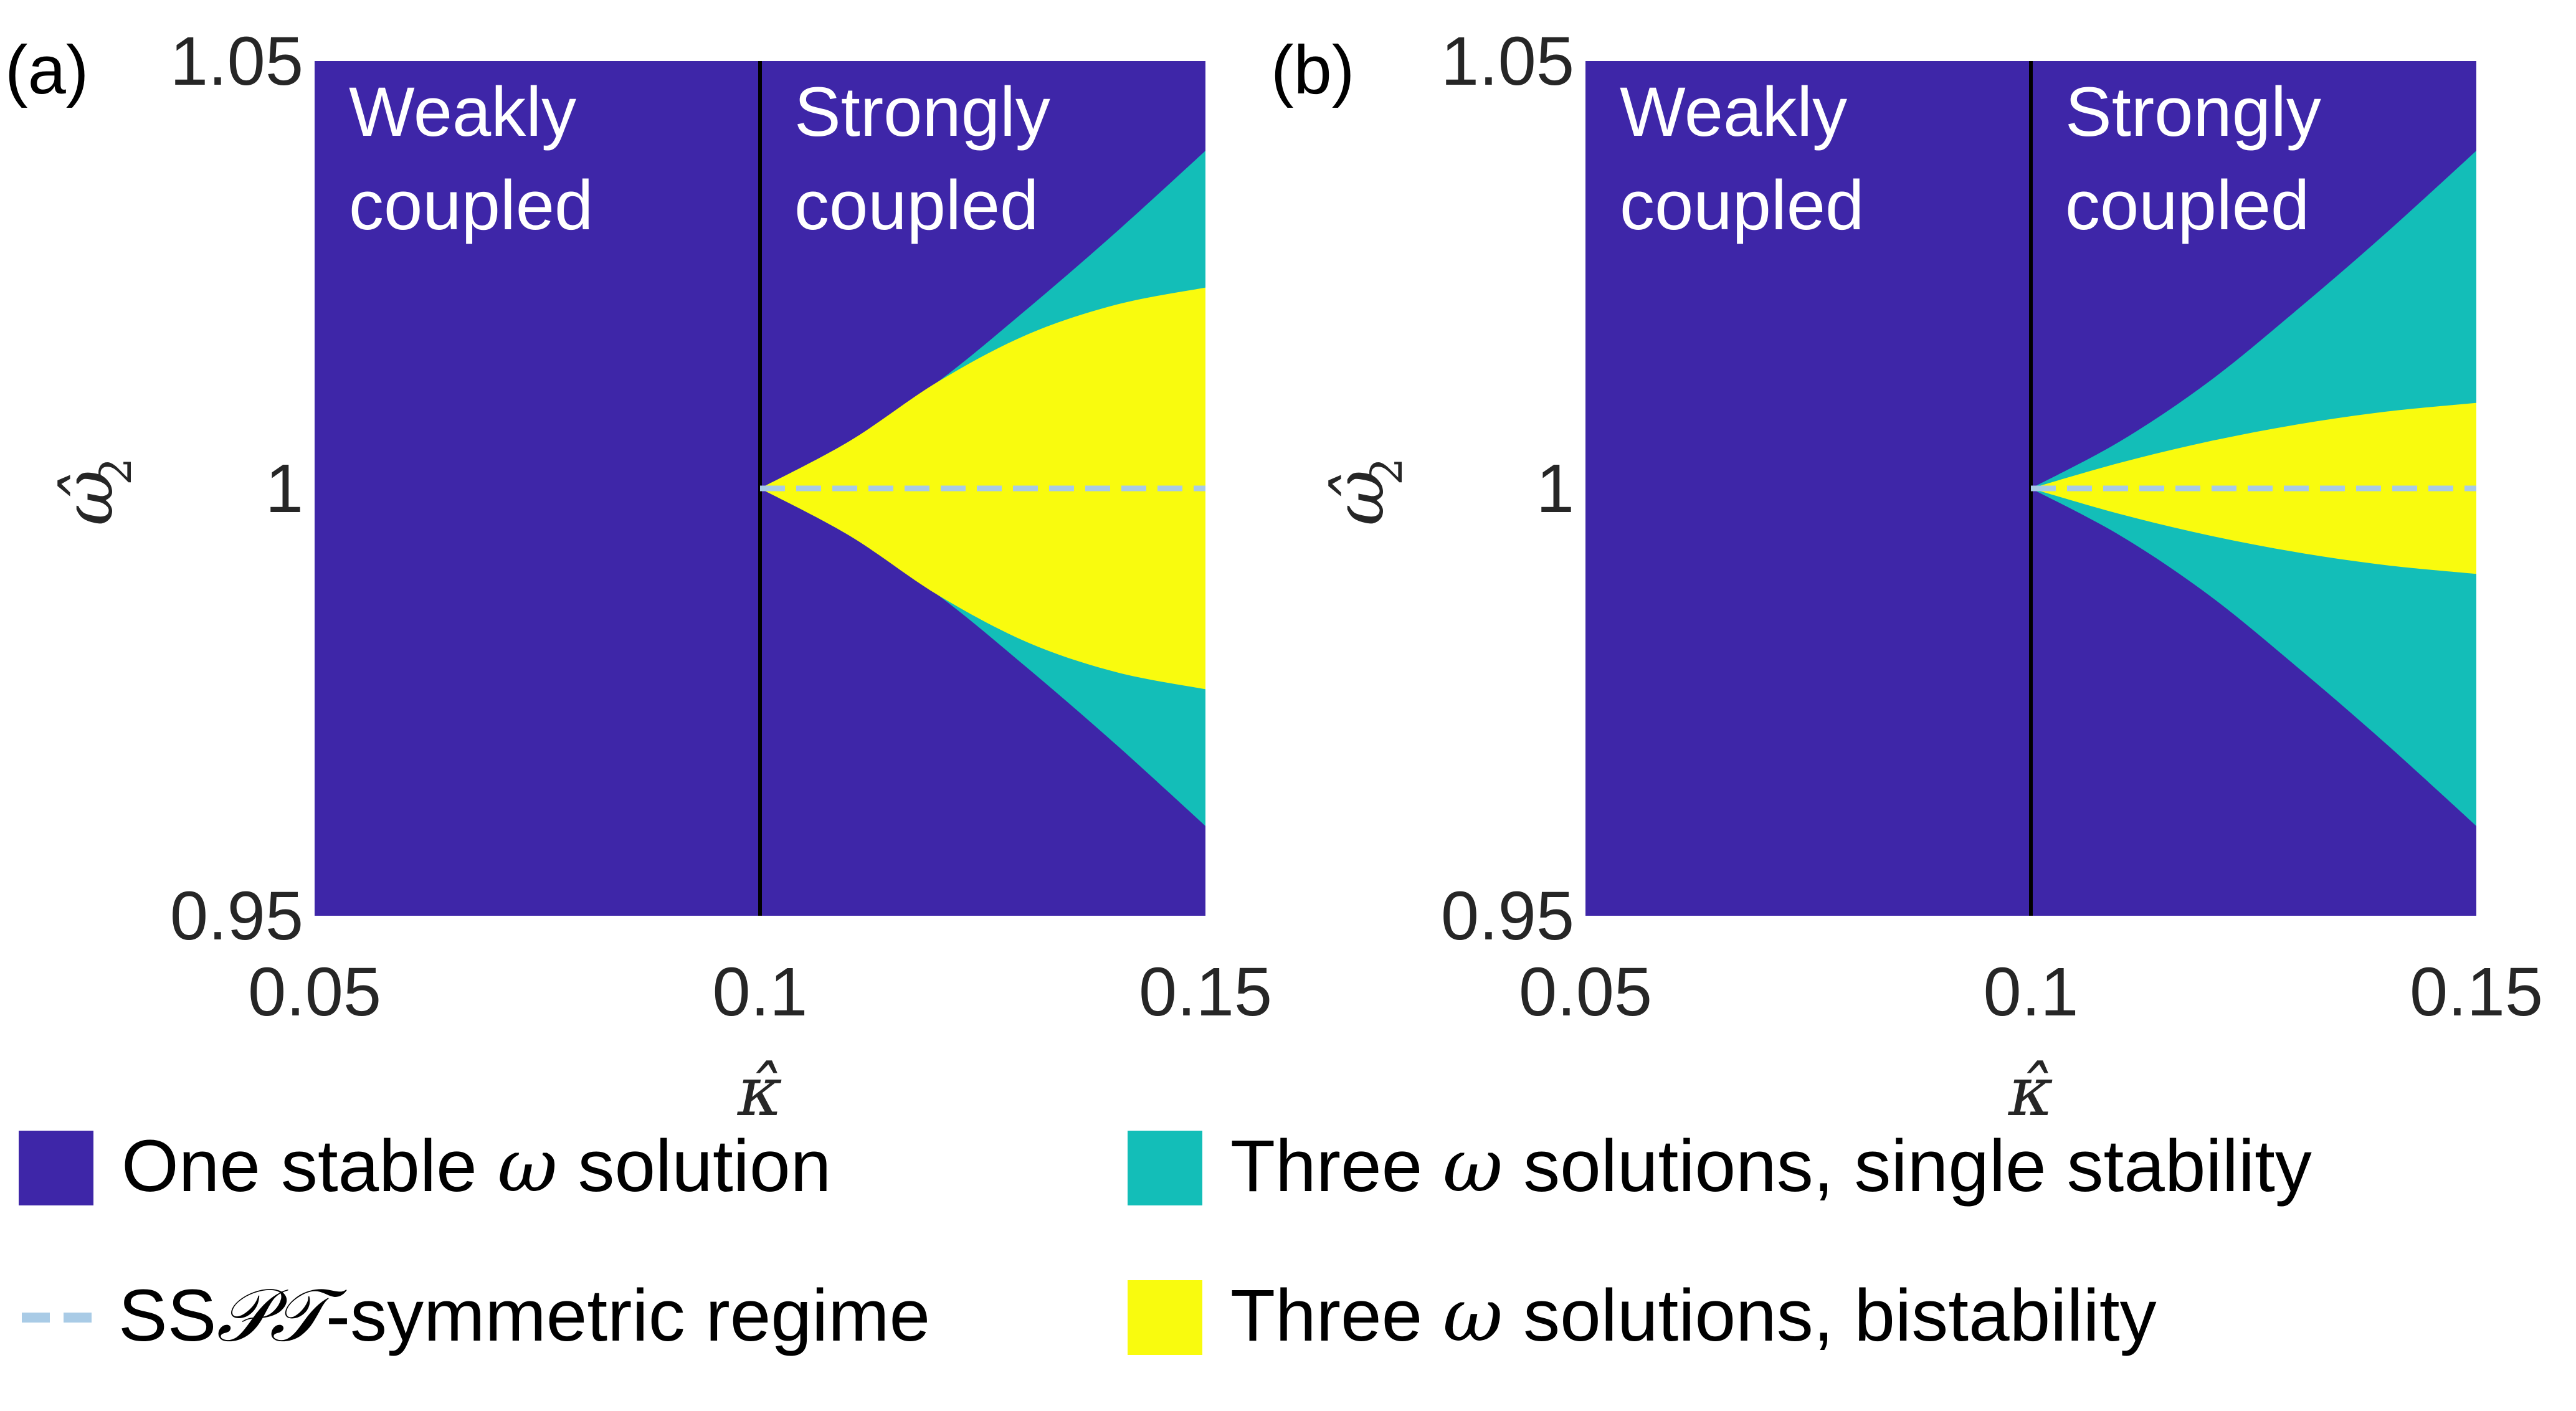 Image resolution: width=2576 pixels, height=1411 pixels. What do you see at coordinates (236, 62) in the screenshot?
I see `ytick-top-a: 1.05` at bounding box center [236, 62].